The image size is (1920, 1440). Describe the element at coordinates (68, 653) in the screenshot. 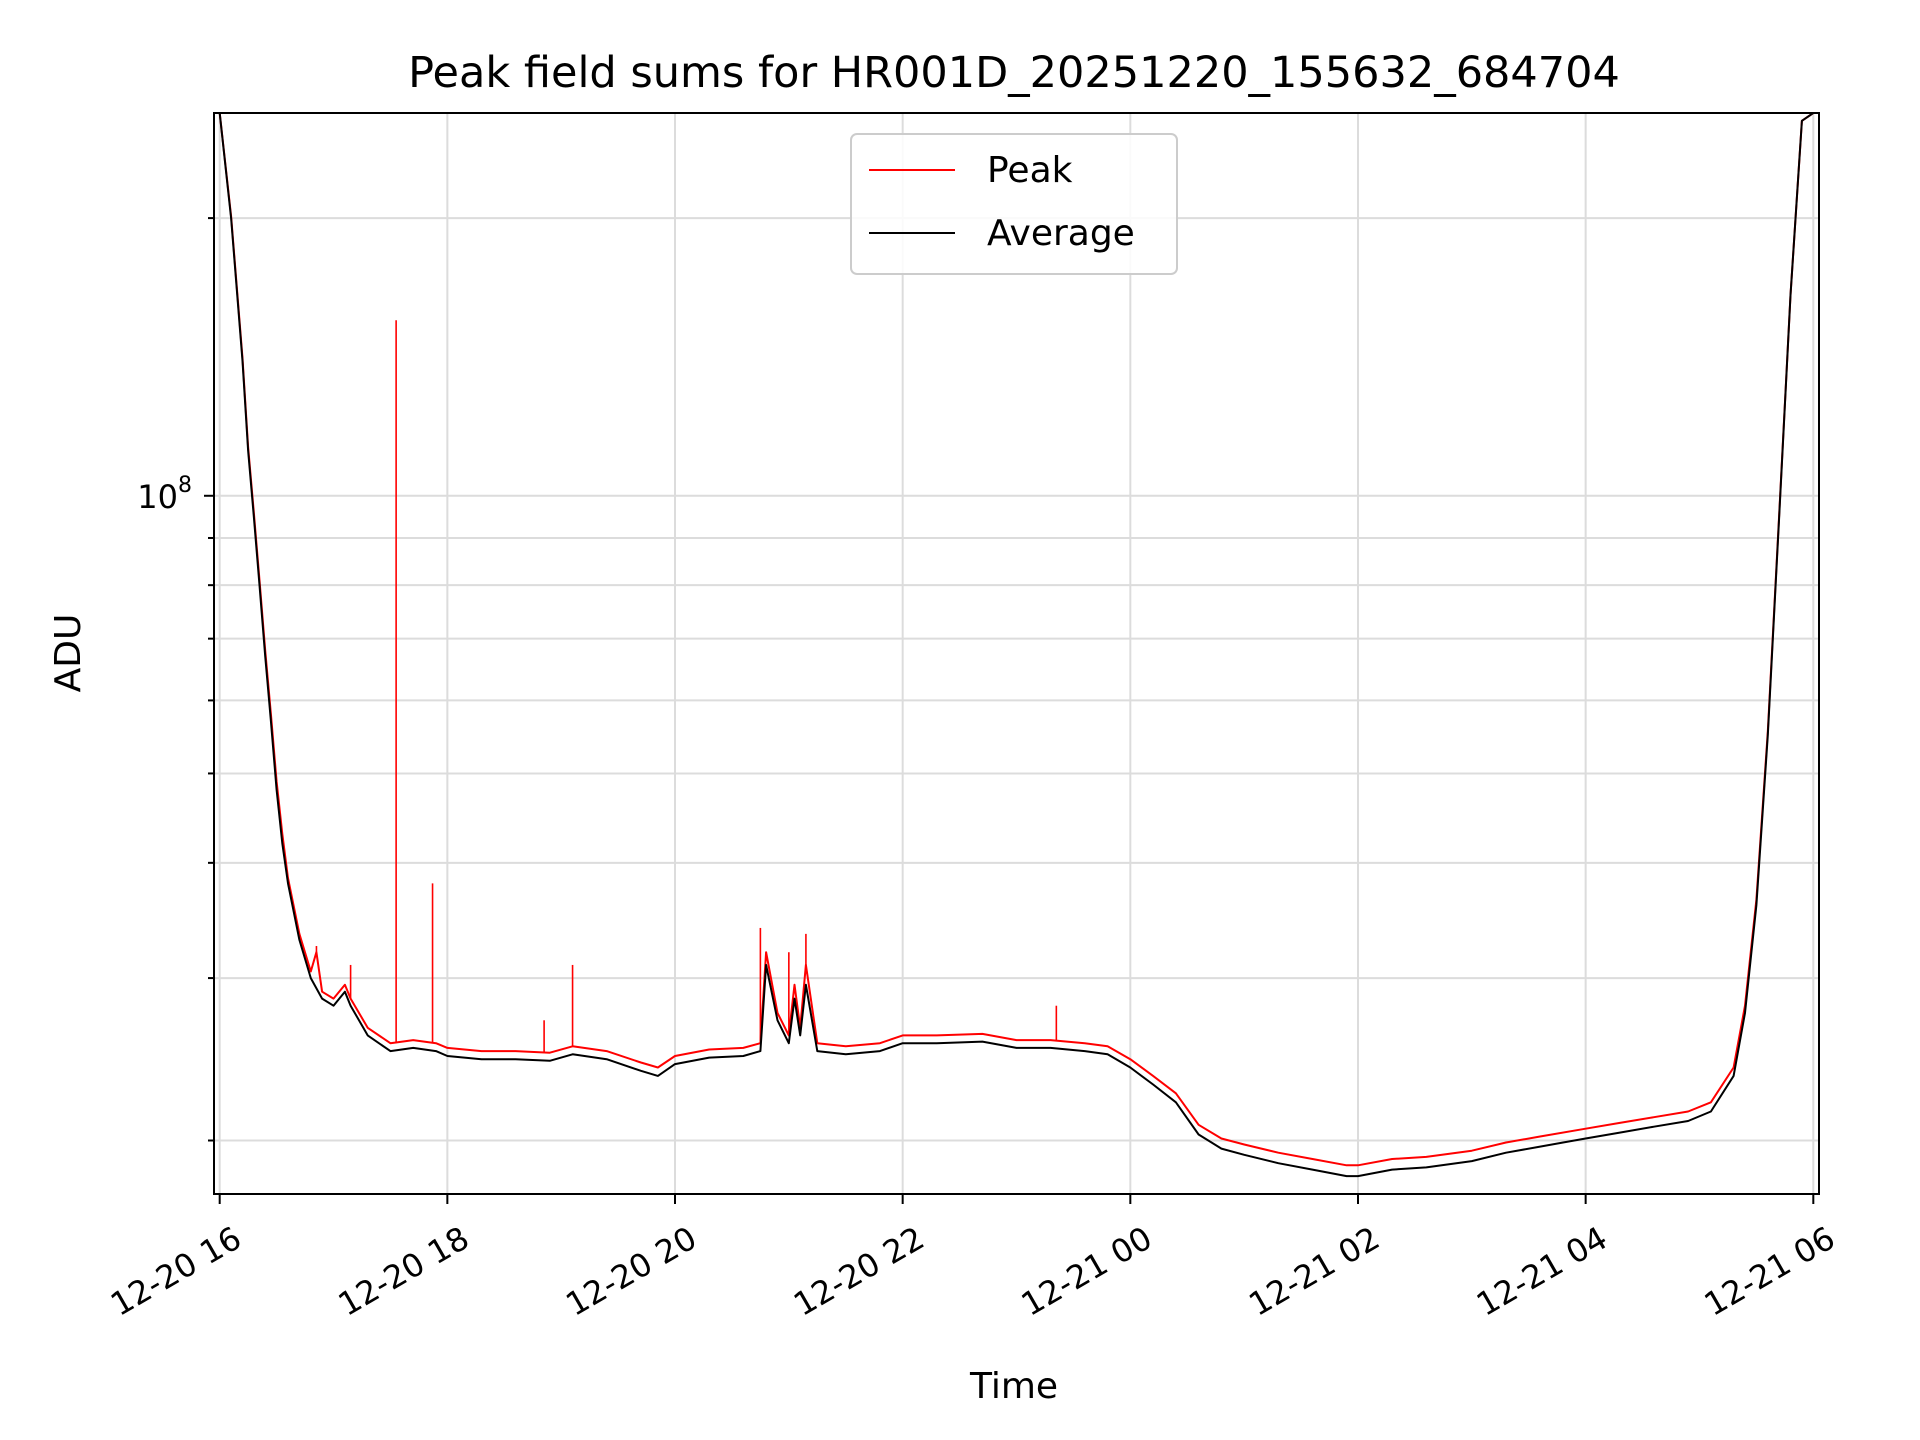

I see `y-axis-label: ADU` at that location.